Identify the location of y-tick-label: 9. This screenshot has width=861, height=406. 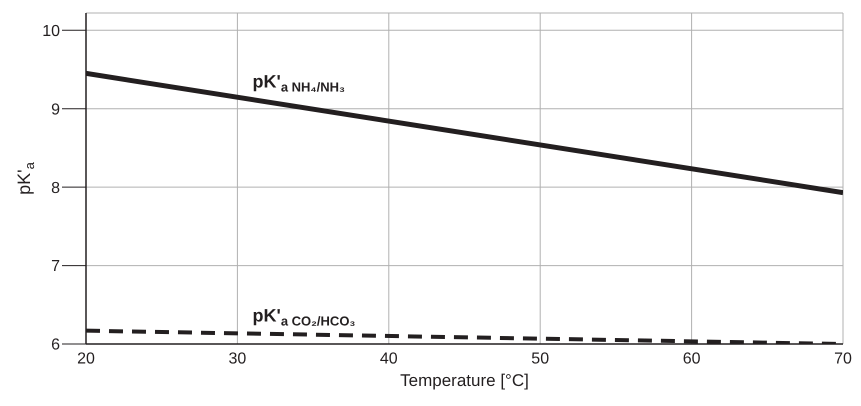
(55, 109).